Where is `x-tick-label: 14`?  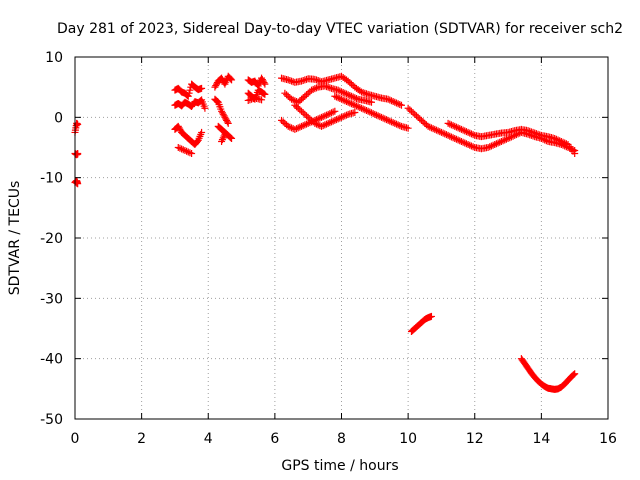 x-tick-label: 14 is located at coordinates (541, 439).